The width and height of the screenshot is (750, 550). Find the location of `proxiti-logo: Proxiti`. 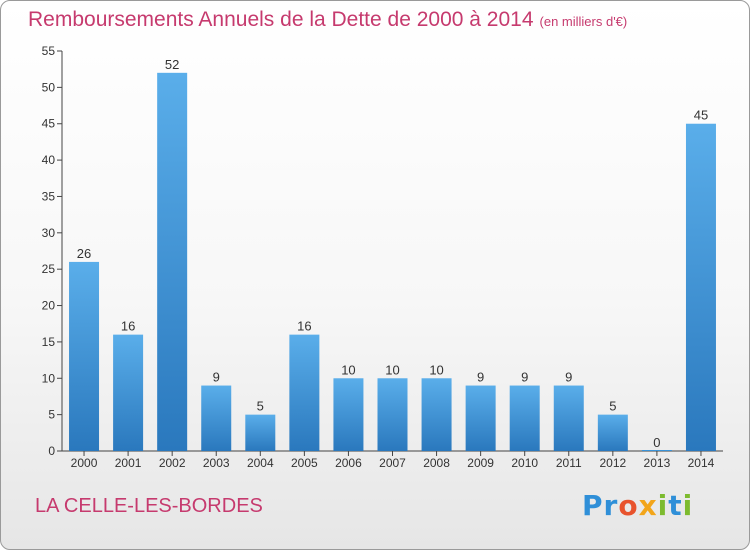

proxiti-logo: Proxiti is located at coordinates (637, 505).